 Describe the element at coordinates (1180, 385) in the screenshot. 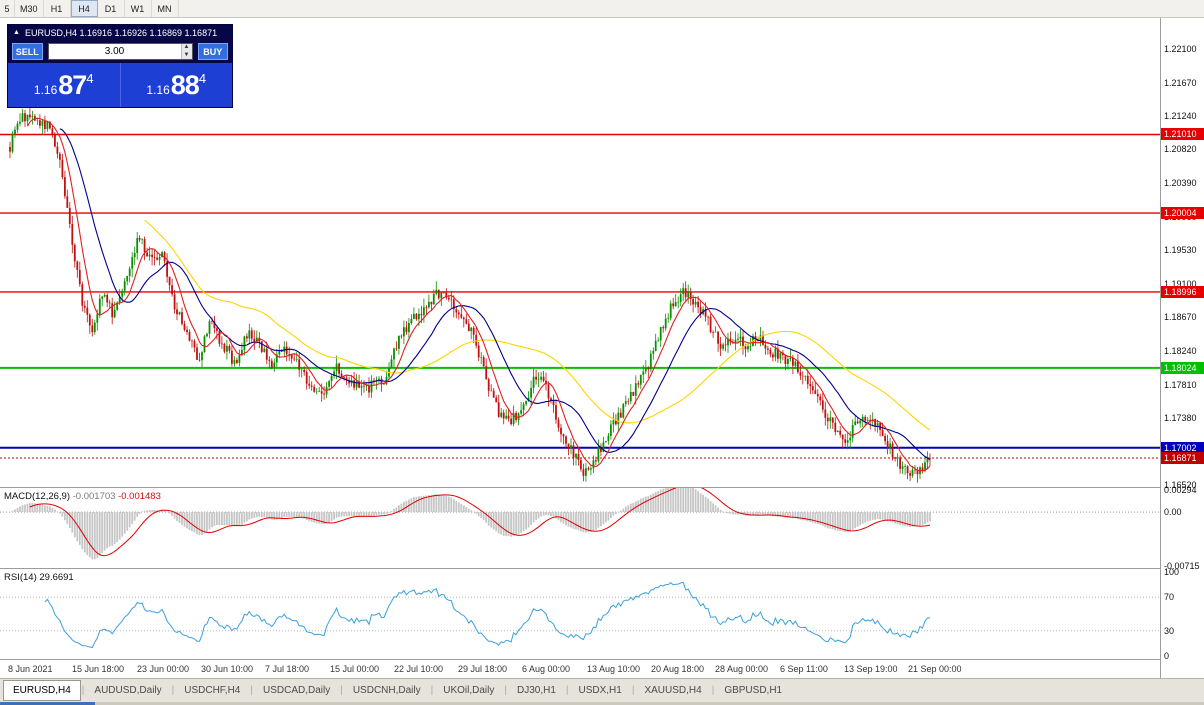

I see `price-axis-tick: 1.17810` at that location.